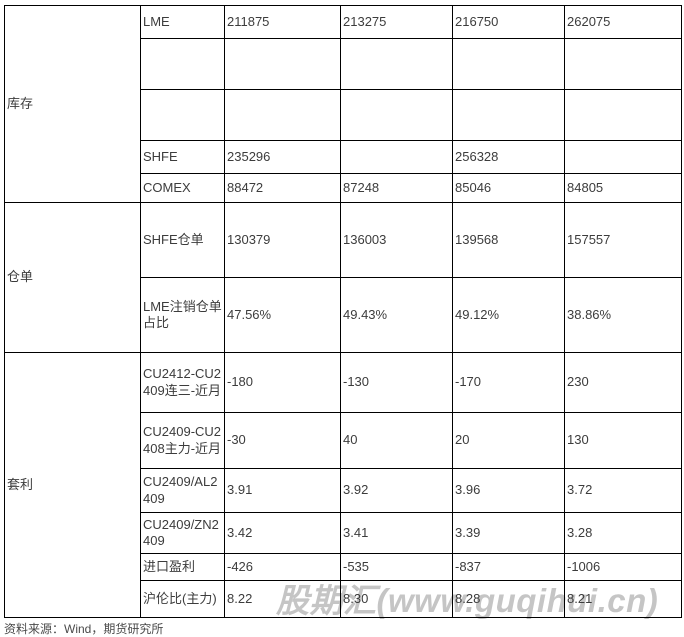 This screenshot has height=637, width=684. I want to click on table-row: COMEX 88472 87248 85046 84805, so click(343, 188).